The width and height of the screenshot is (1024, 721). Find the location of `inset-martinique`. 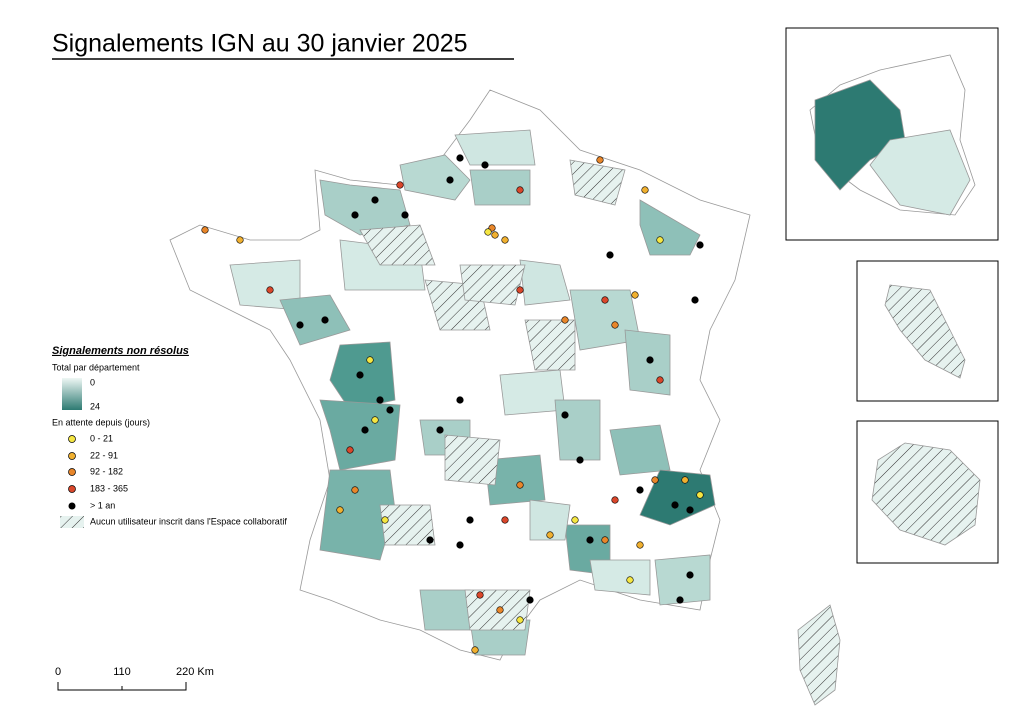

inset-martinique is located at coordinates (927, 331).